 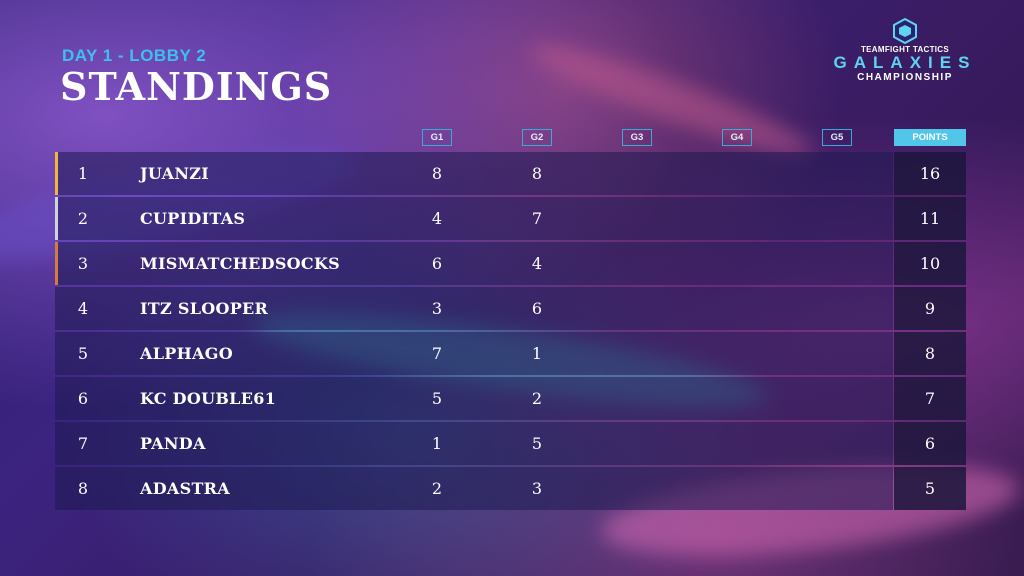 I want to click on player-name: MISMATCHEDSOCKS, so click(x=240, y=263).